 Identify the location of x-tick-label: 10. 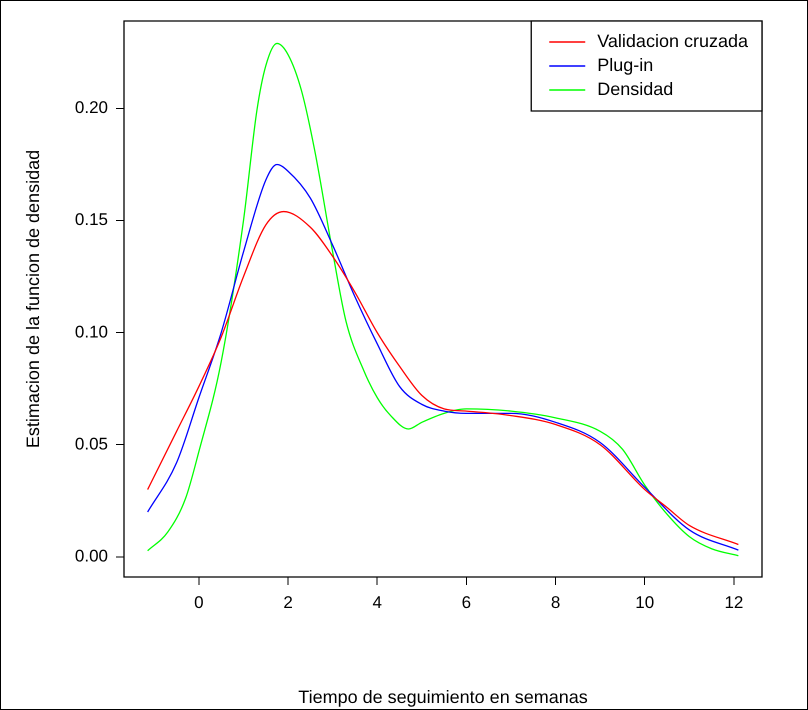
(644, 602).